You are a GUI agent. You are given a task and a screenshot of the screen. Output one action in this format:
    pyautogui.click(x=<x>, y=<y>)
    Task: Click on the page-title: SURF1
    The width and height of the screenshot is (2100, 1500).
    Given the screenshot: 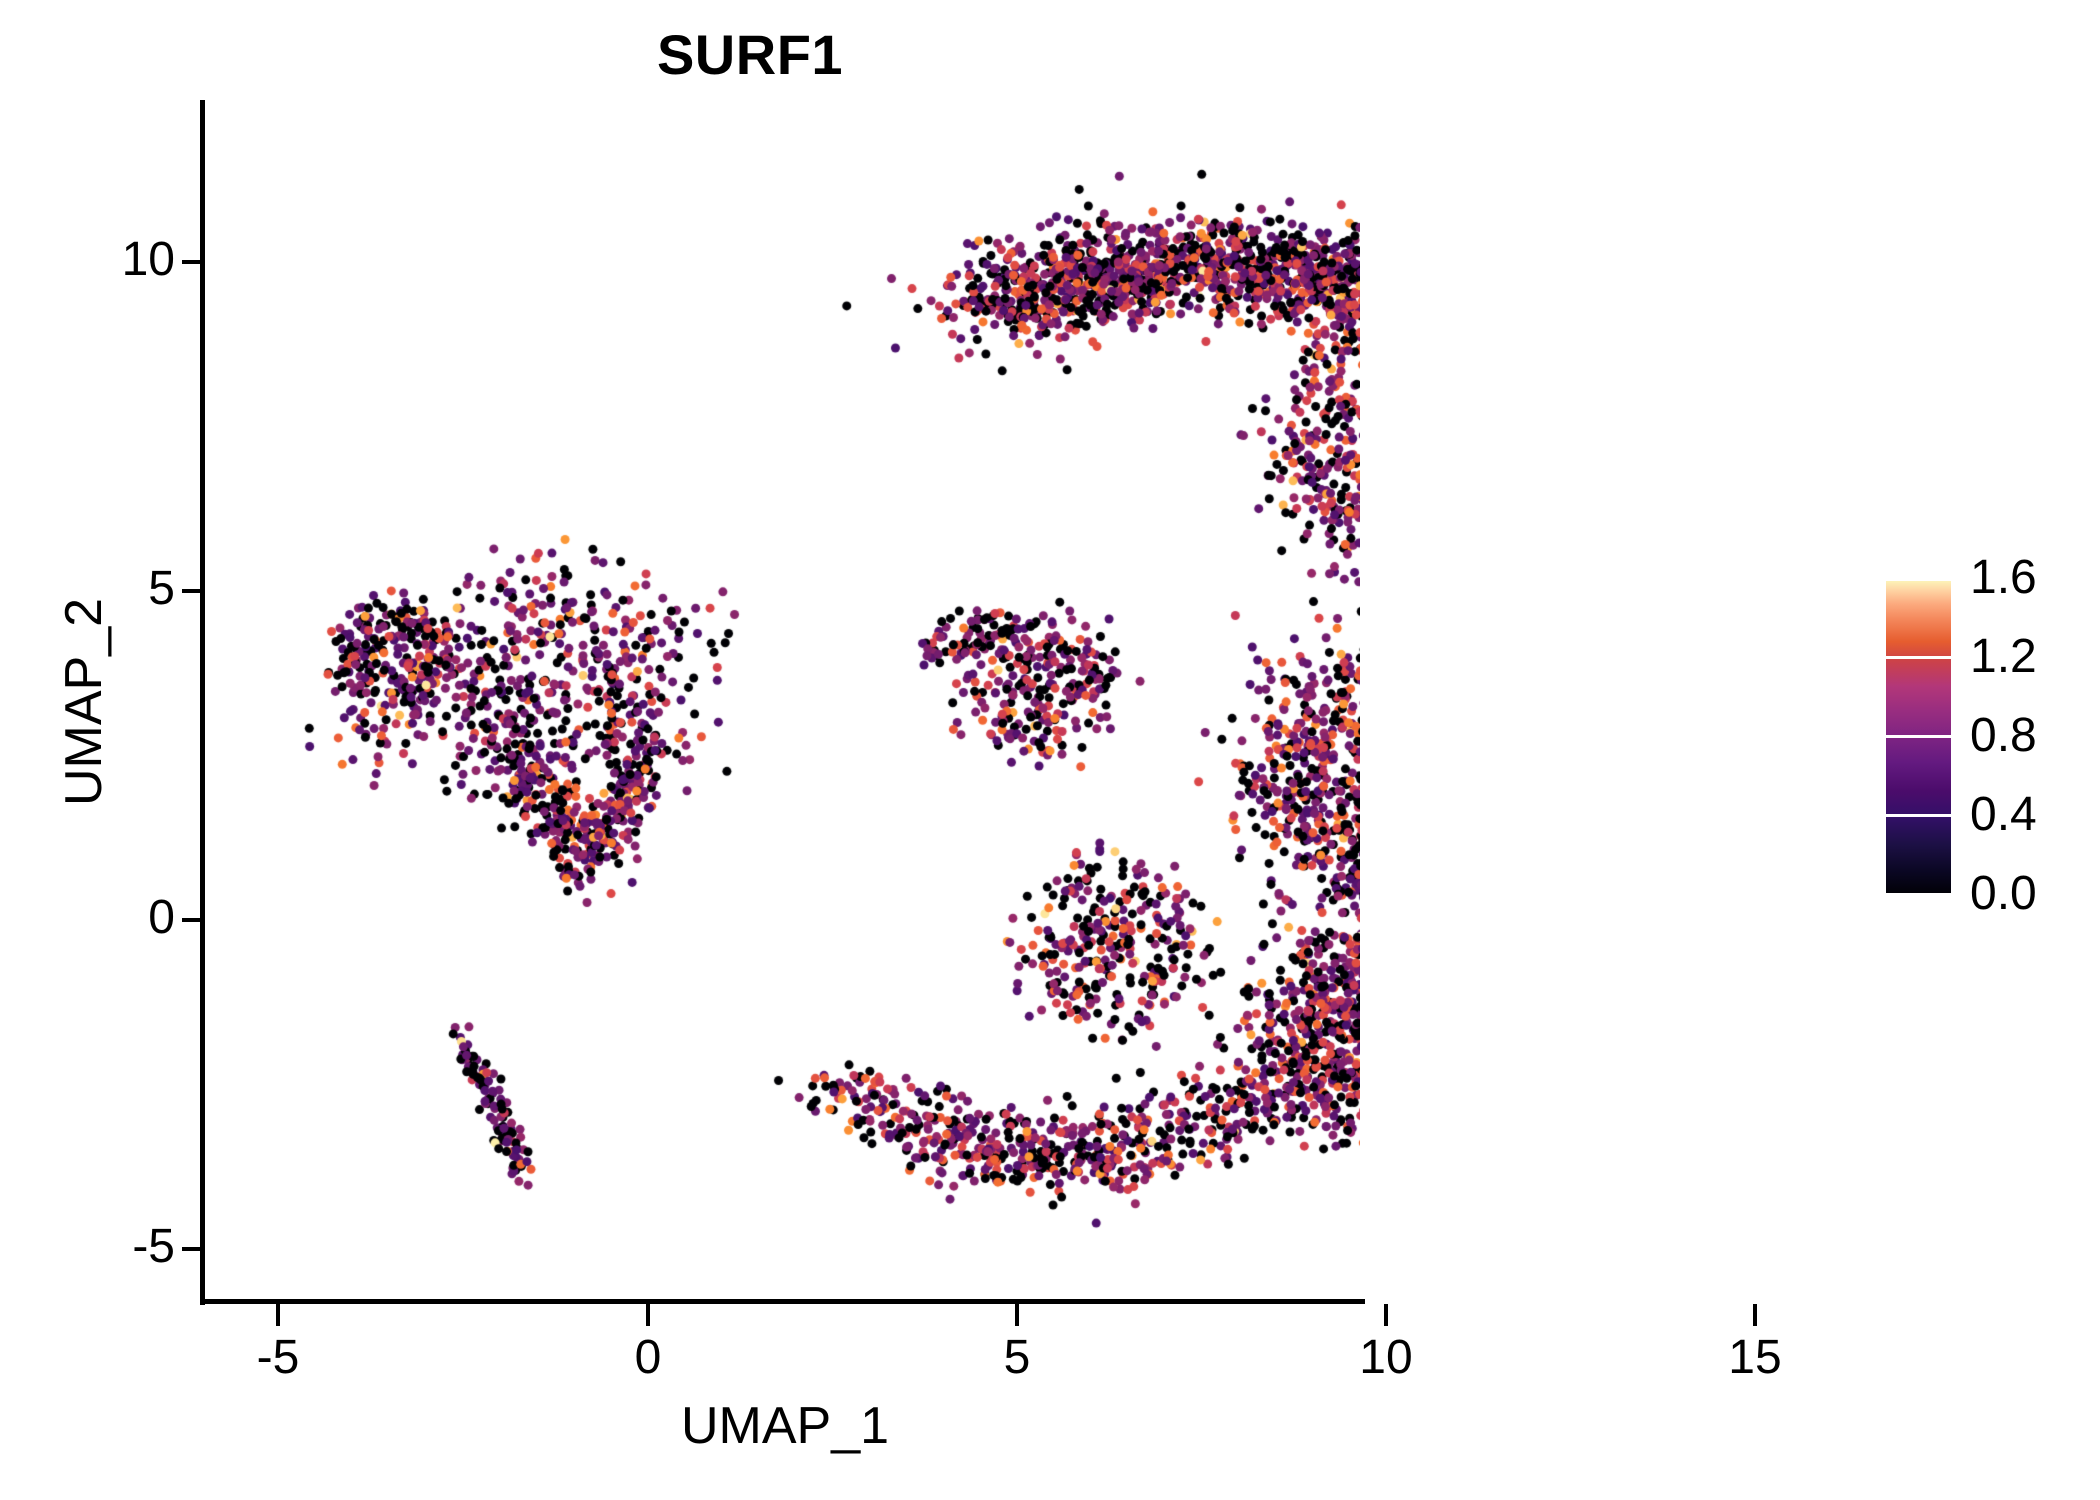 What is the action you would take?
    pyautogui.click(x=750, y=54)
    